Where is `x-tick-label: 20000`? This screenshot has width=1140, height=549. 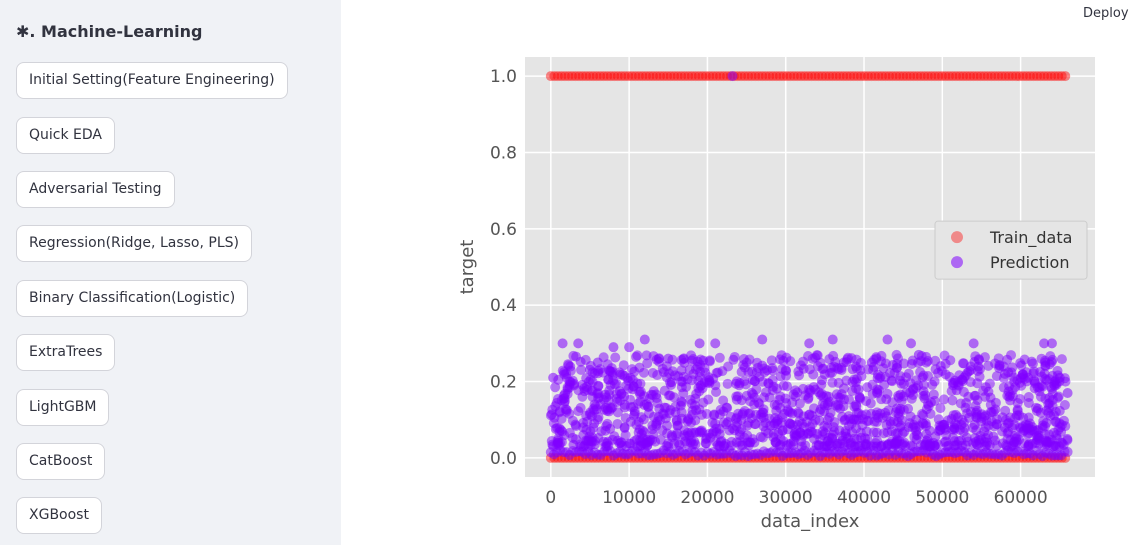 x-tick-label: 20000 is located at coordinates (707, 498).